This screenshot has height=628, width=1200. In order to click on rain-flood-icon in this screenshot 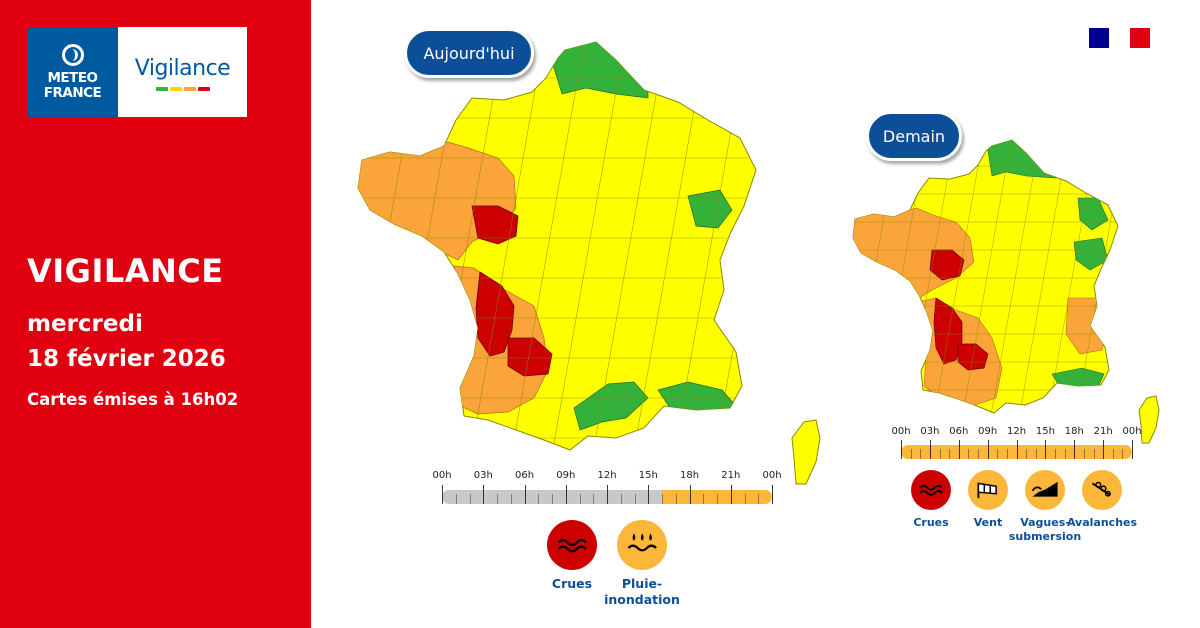, I will do `click(642, 545)`.